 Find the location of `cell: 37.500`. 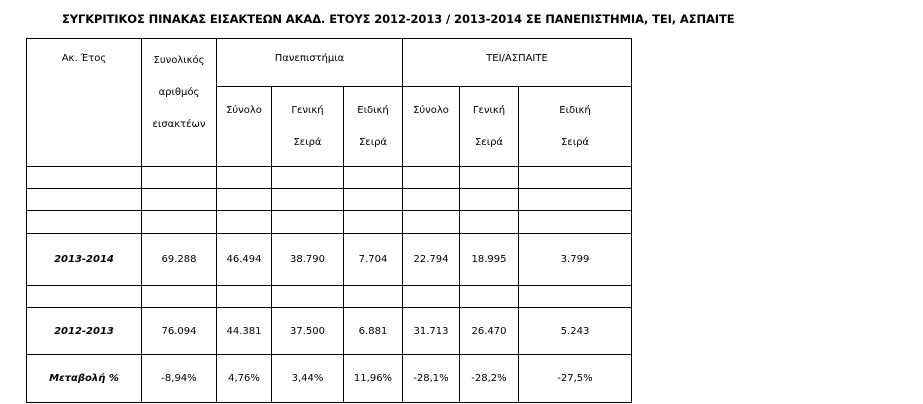

cell: 37.500 is located at coordinates (307, 331).